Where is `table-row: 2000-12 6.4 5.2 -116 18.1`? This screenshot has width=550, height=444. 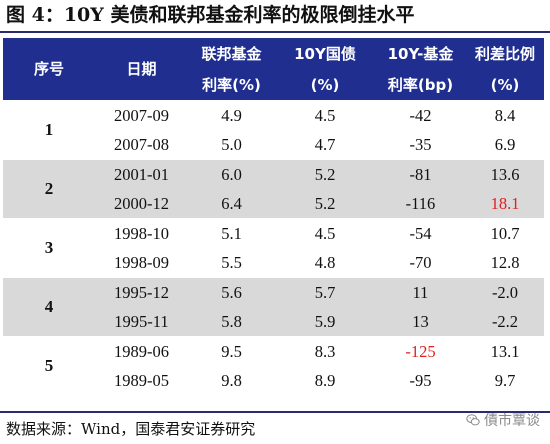 table-row: 2000-12 6.4 5.2 -116 18.1 is located at coordinates (273, 204).